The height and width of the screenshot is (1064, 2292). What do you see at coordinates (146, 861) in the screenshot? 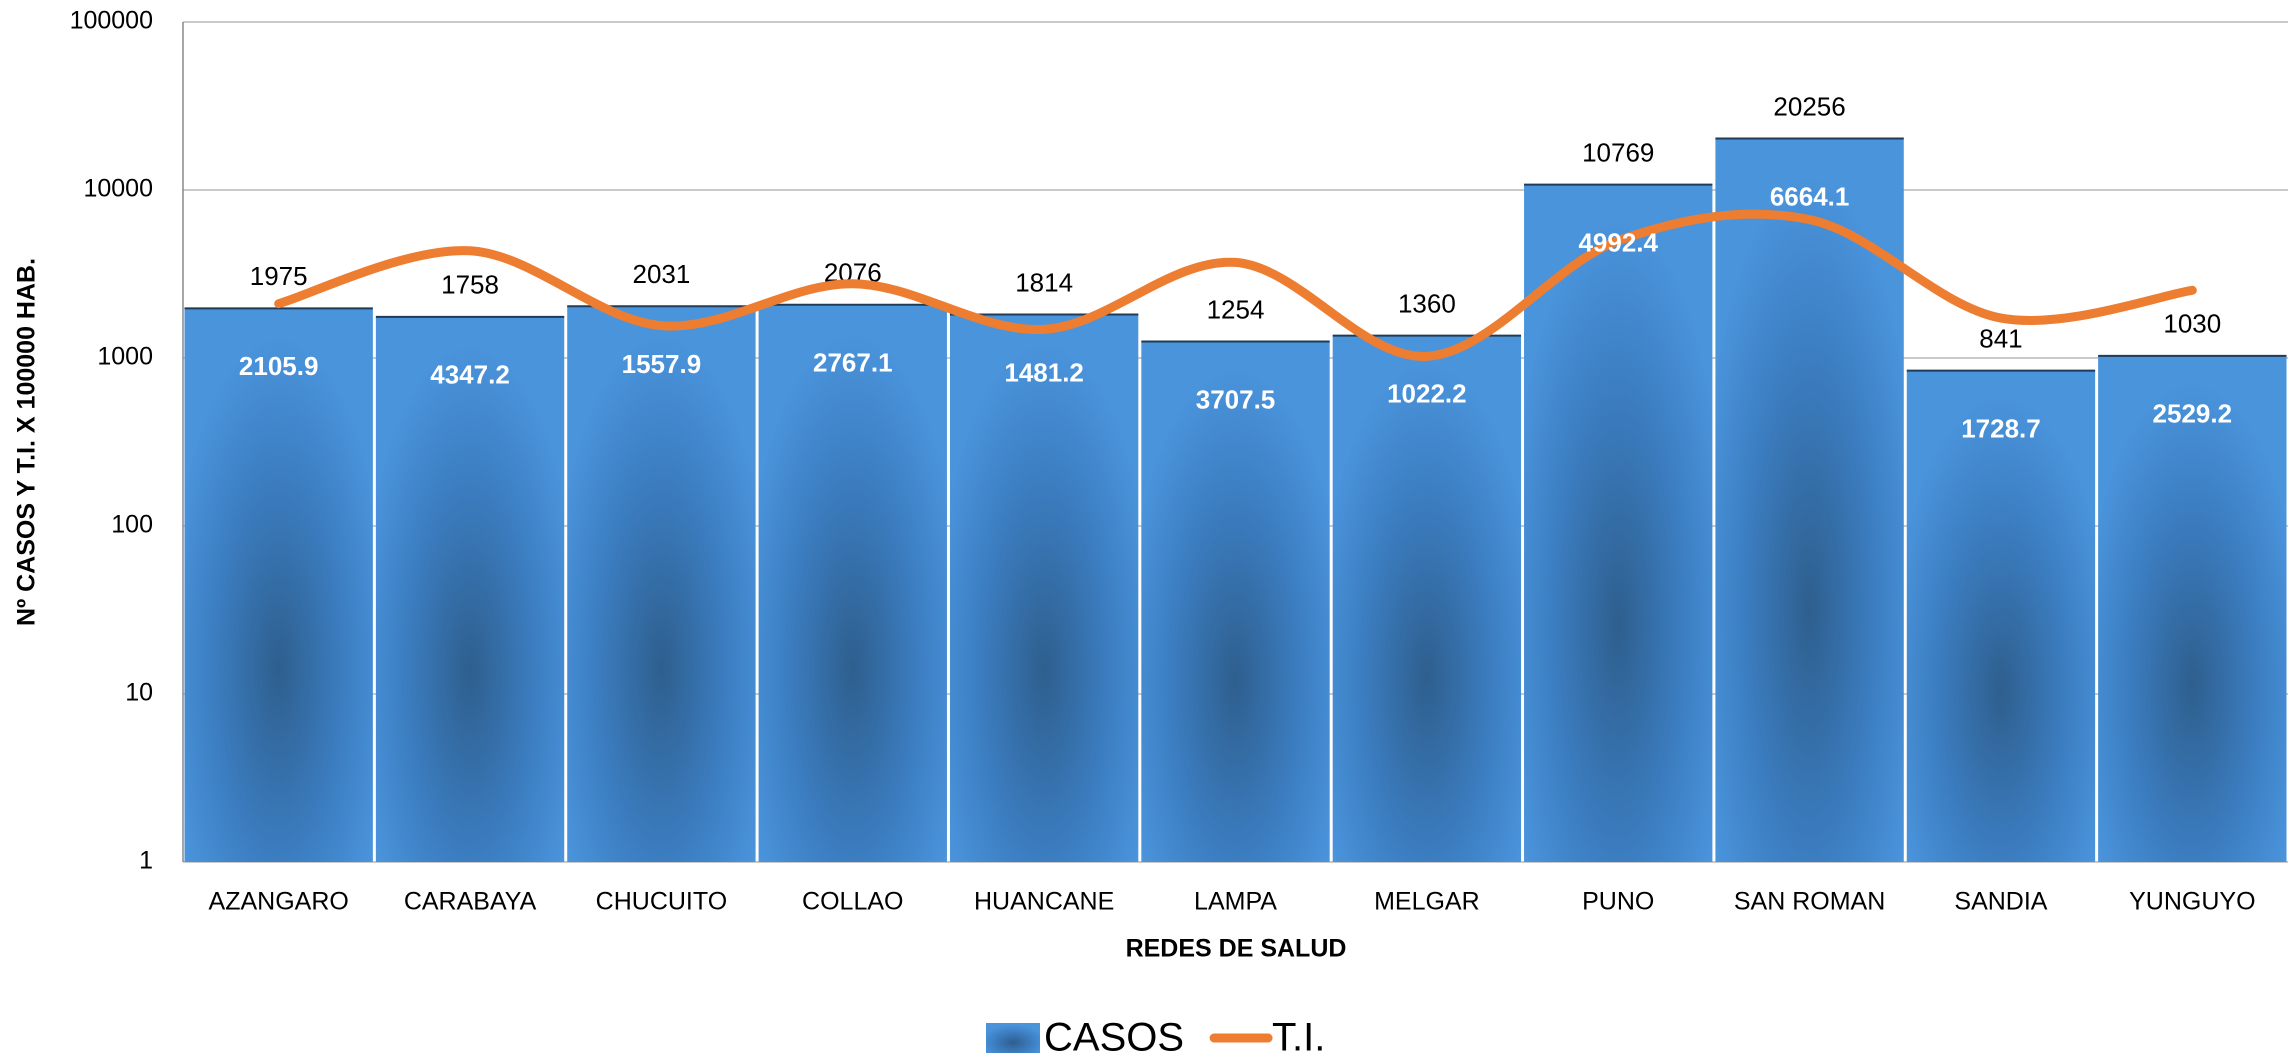
I see `y-tick-label: 1` at bounding box center [146, 861].